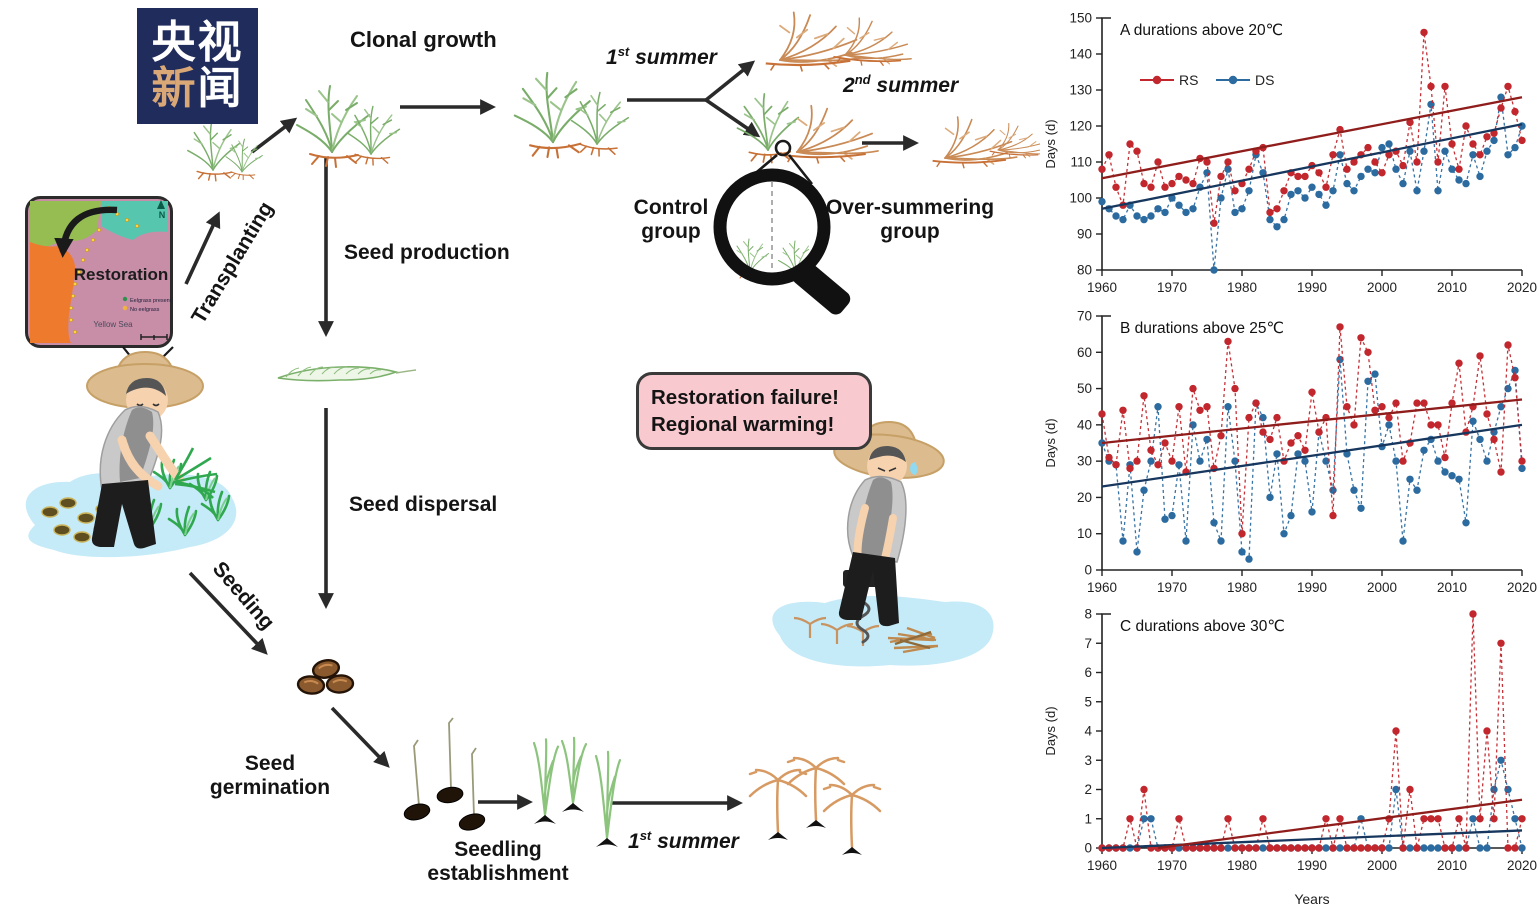 The width and height of the screenshot is (1538, 912). Describe the element at coordinates (913, 640) in the screenshot. I see `spike-pile` at that location.